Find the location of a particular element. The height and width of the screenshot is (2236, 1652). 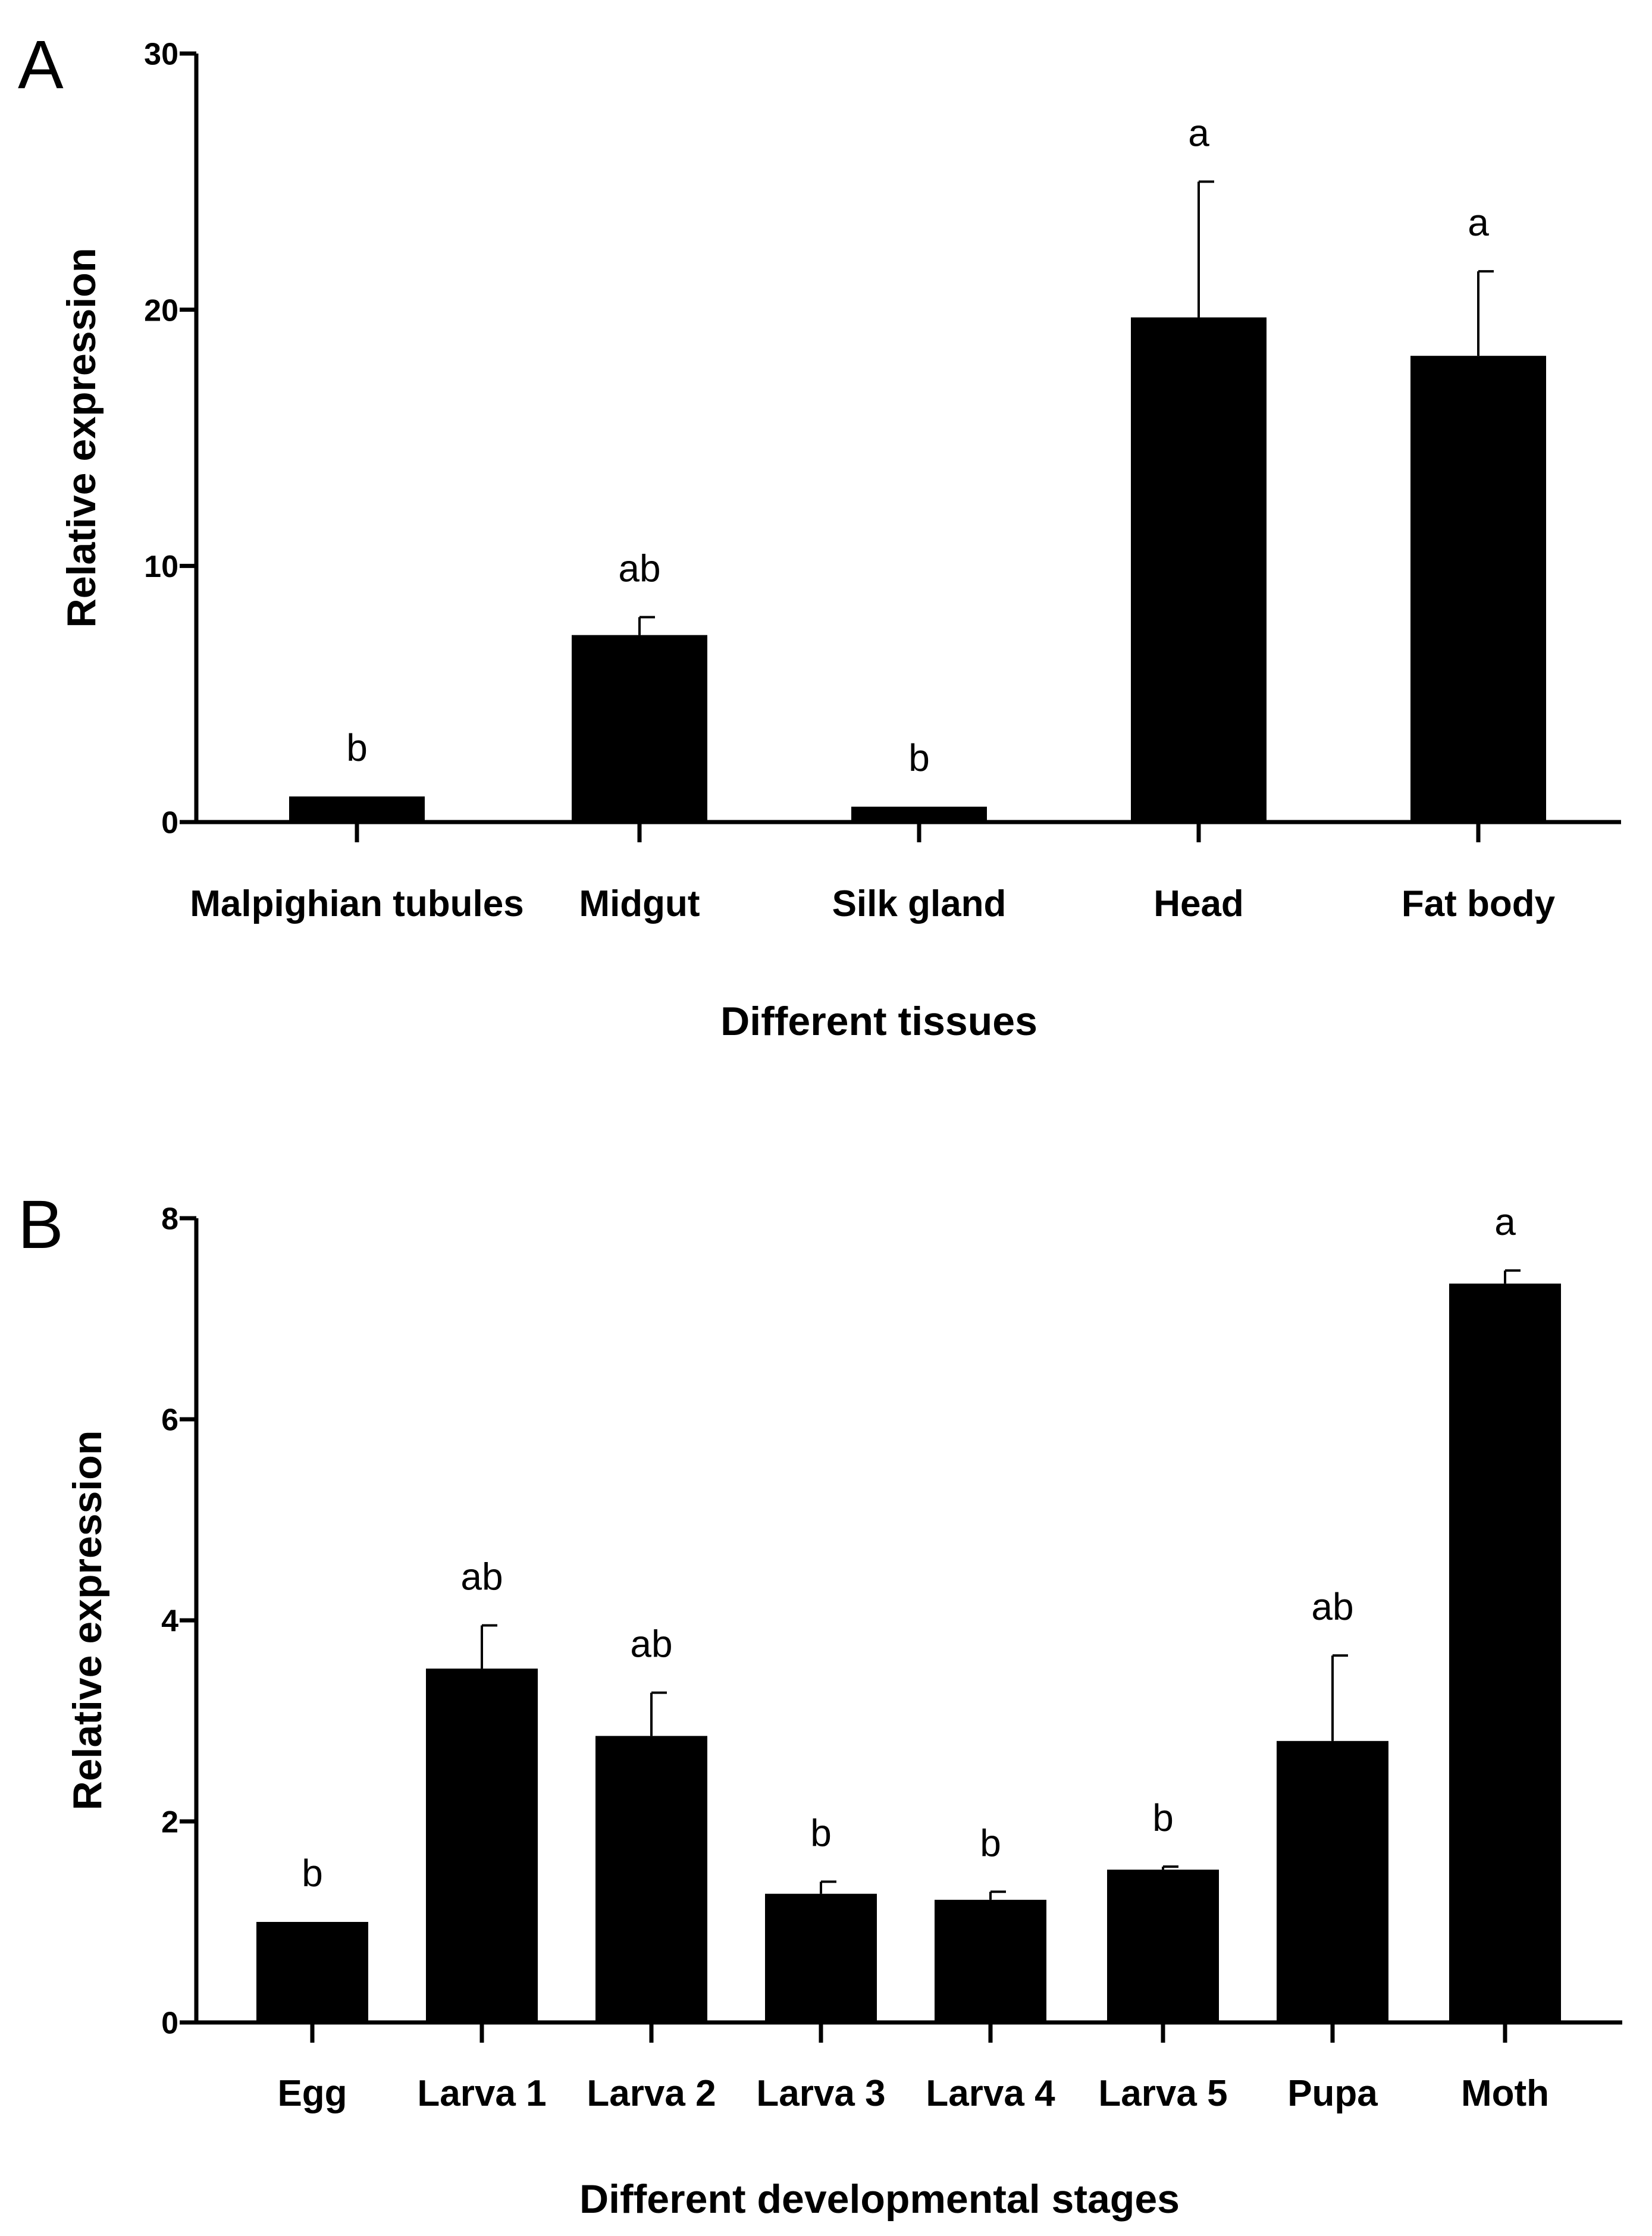

category-label-a-4: Fat body is located at coordinates (1479, 903).